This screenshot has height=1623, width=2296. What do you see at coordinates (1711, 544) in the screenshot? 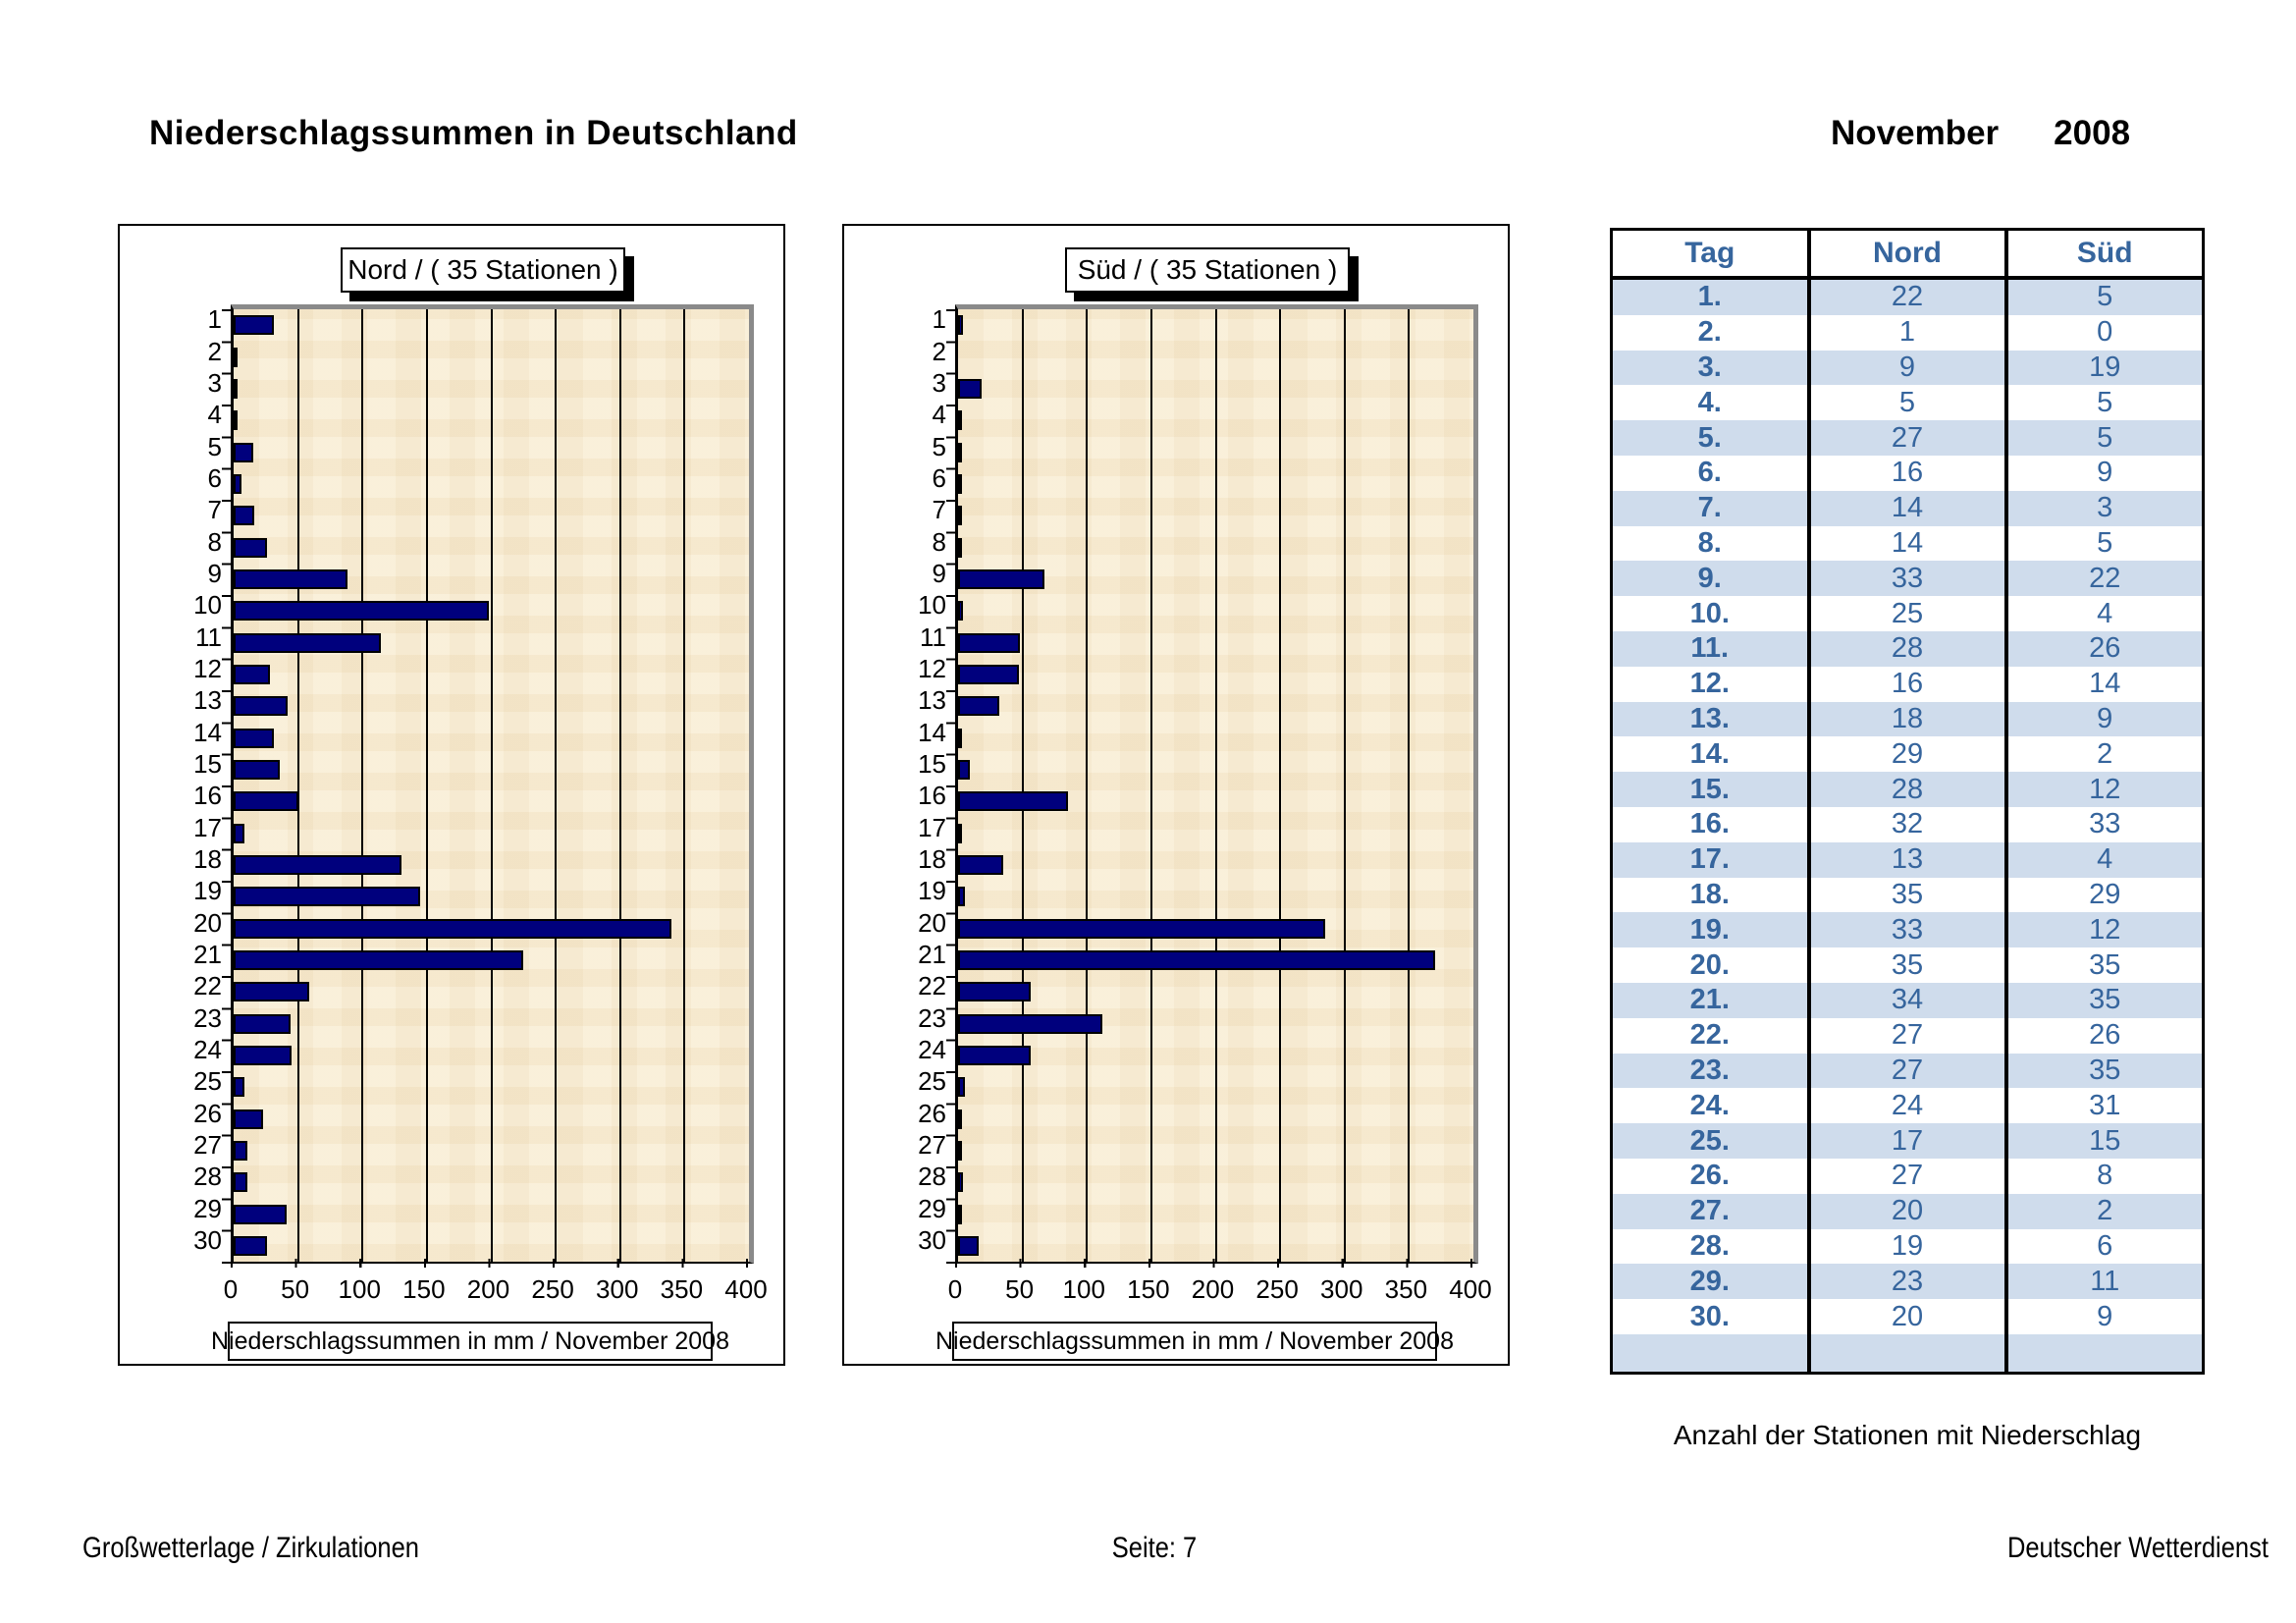
I see `cell-tag: 8.` at bounding box center [1711, 544].